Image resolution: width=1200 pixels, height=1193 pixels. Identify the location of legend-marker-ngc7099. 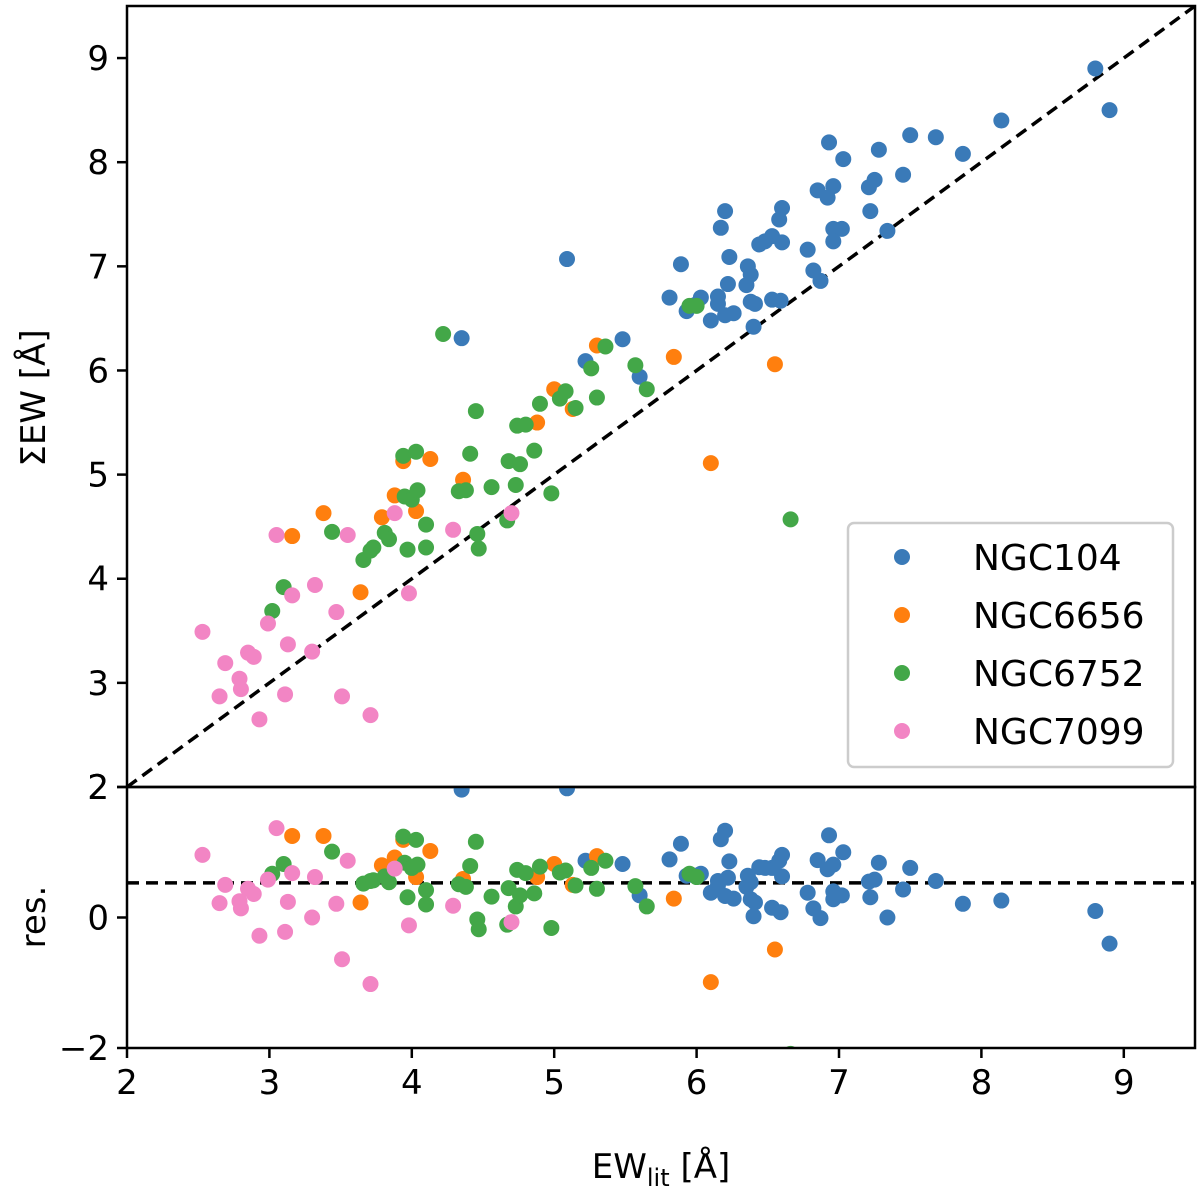
(902, 731).